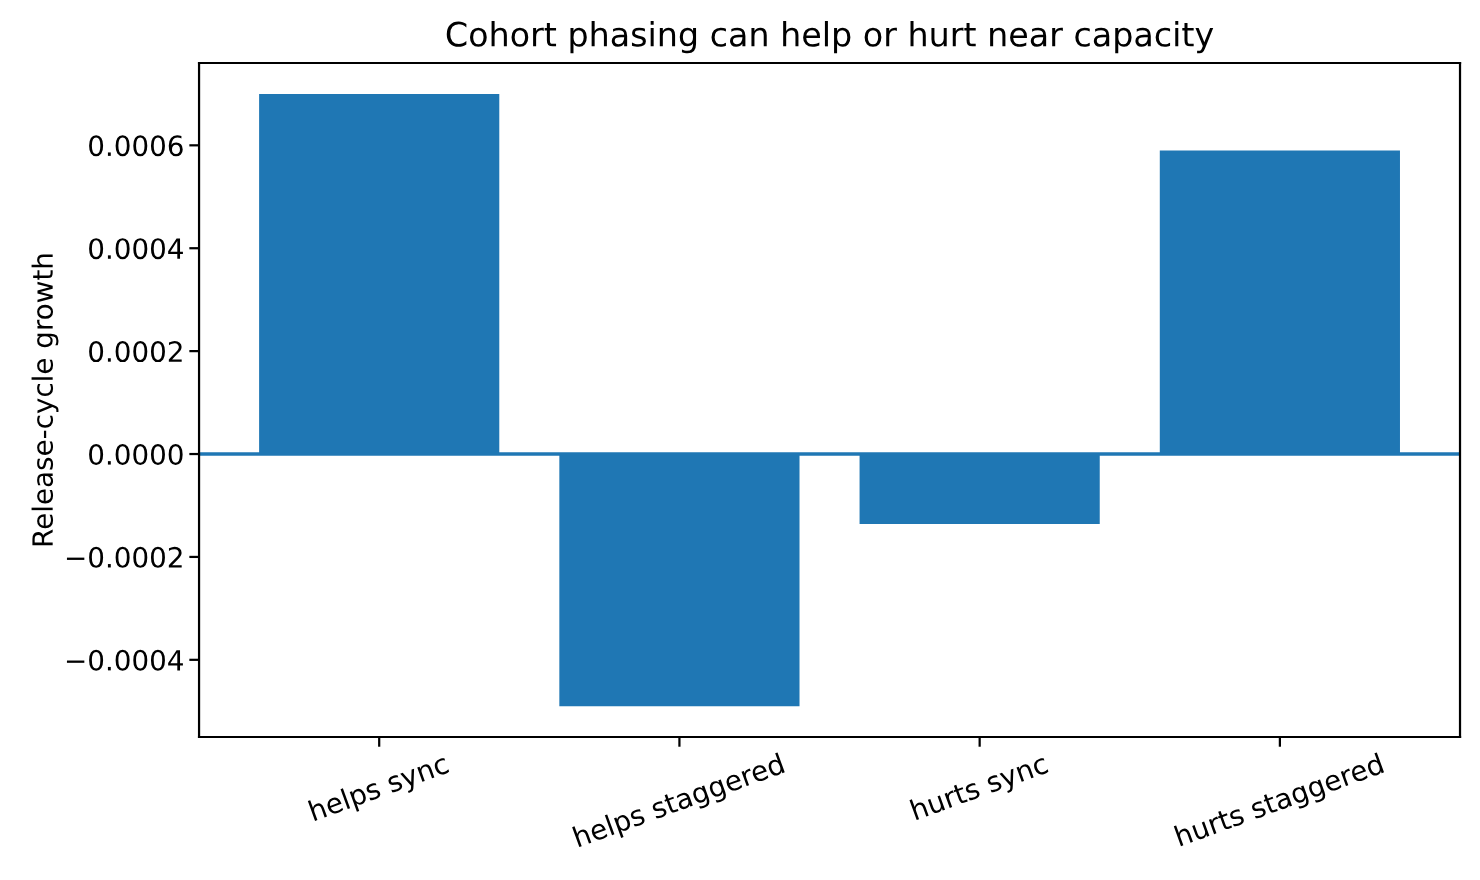  Describe the element at coordinates (124, 557) in the screenshot. I see `y-tick-label: −0.0002` at that location.